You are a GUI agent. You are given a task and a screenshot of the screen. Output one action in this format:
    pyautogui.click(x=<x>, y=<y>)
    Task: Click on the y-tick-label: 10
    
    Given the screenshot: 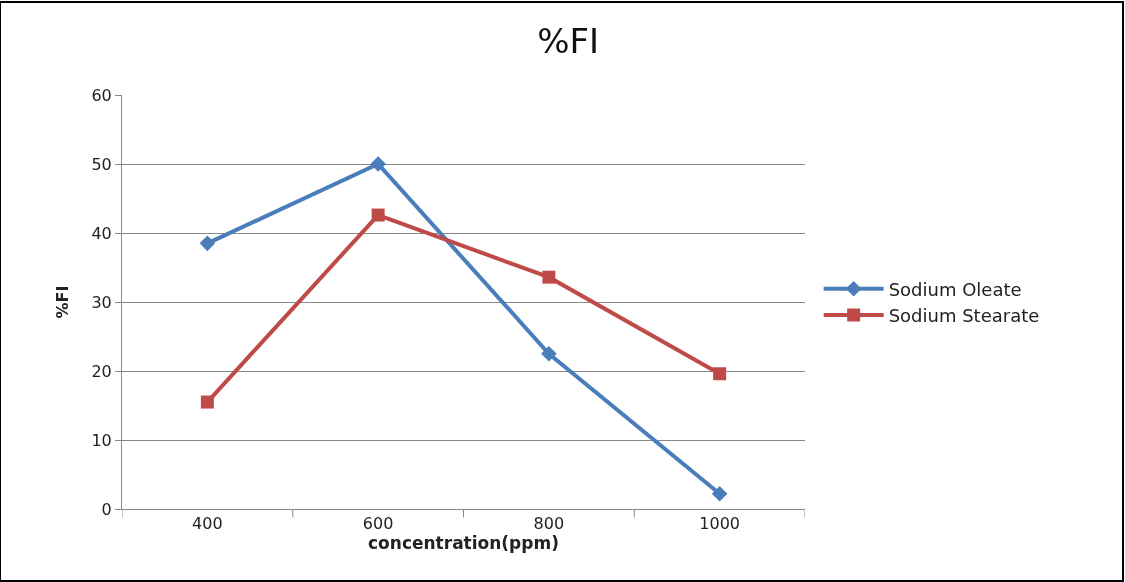 What is the action you would take?
    pyautogui.click(x=101, y=440)
    